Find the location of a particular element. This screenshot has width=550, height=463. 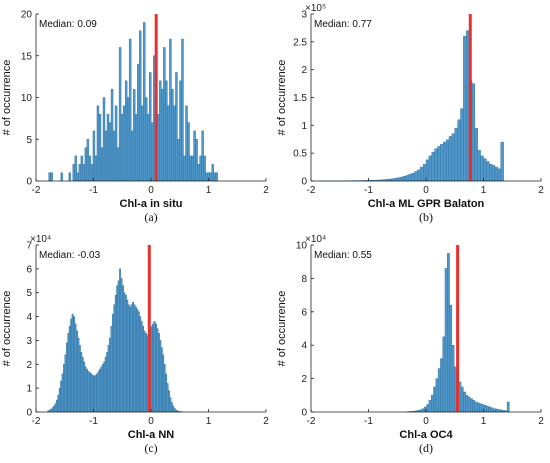

y-tick-label: 15 is located at coordinates (27, 56).